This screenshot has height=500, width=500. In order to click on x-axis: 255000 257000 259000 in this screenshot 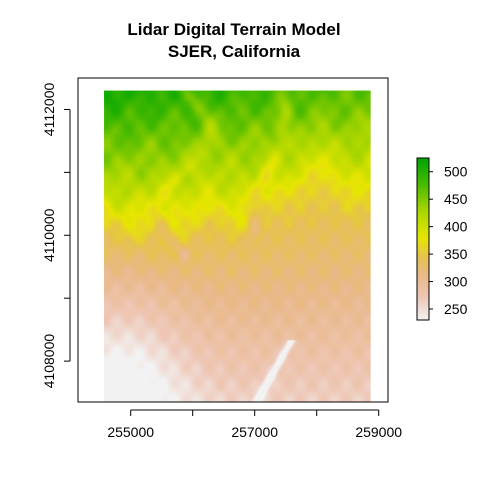, I will do `click(254, 424)`.